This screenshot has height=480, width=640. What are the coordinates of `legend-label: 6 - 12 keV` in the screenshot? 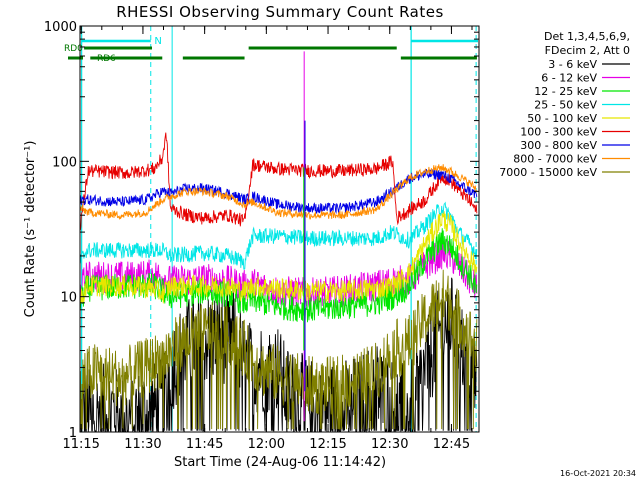 It's located at (569, 78).